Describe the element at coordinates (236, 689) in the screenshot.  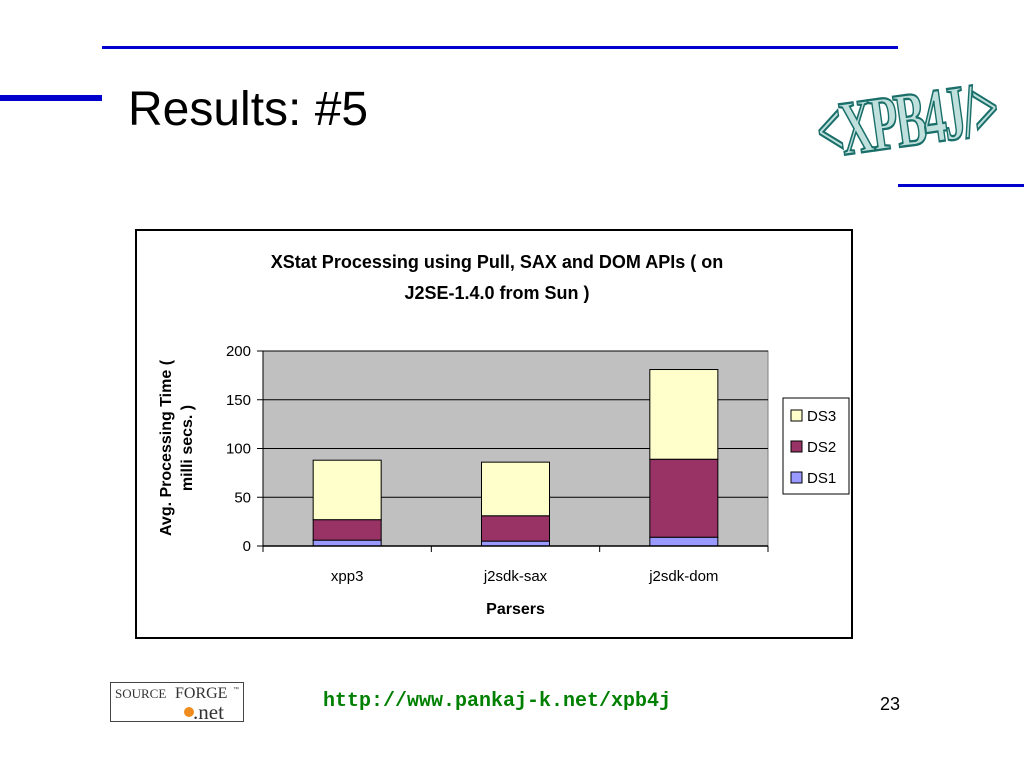
I see `sf-tm-text: ™` at that location.